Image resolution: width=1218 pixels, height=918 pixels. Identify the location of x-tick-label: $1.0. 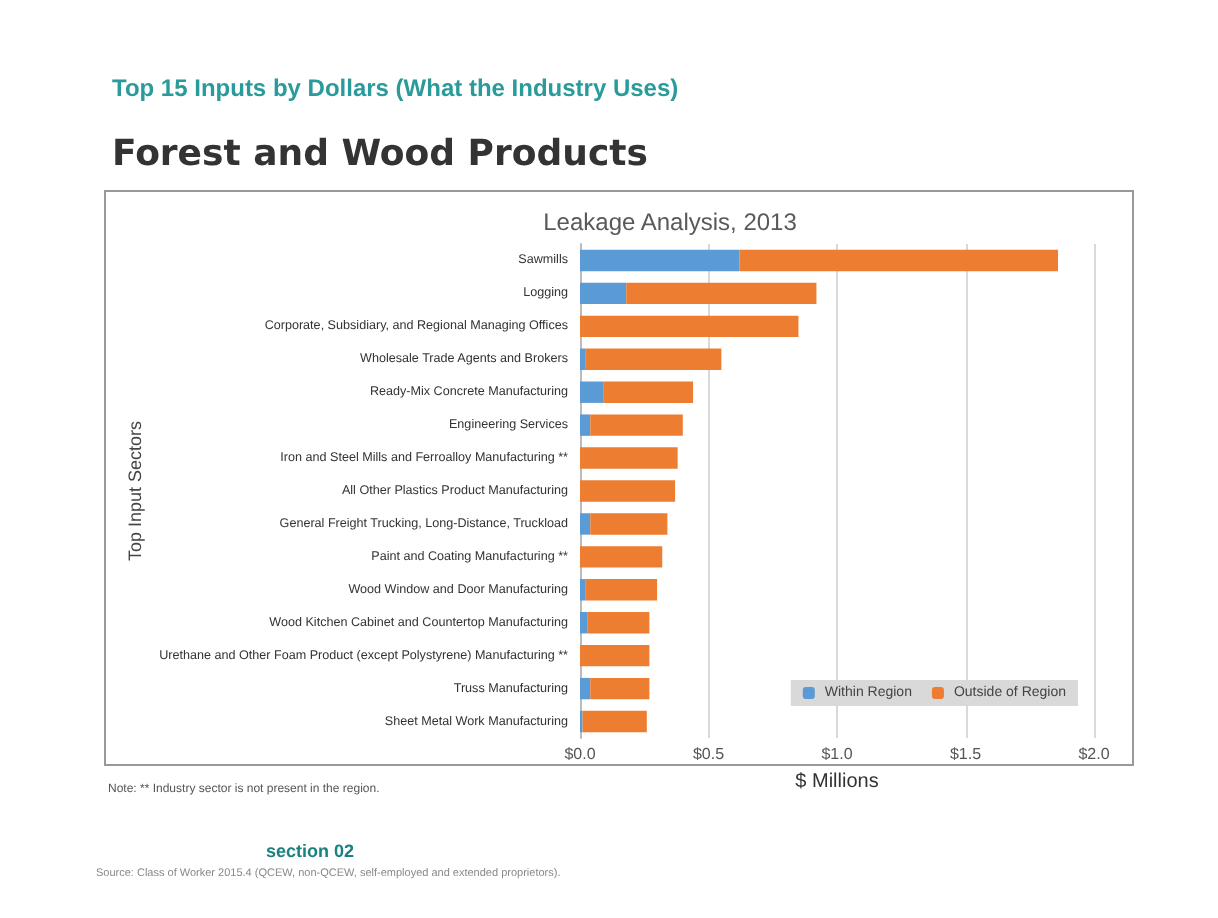
(837, 754).